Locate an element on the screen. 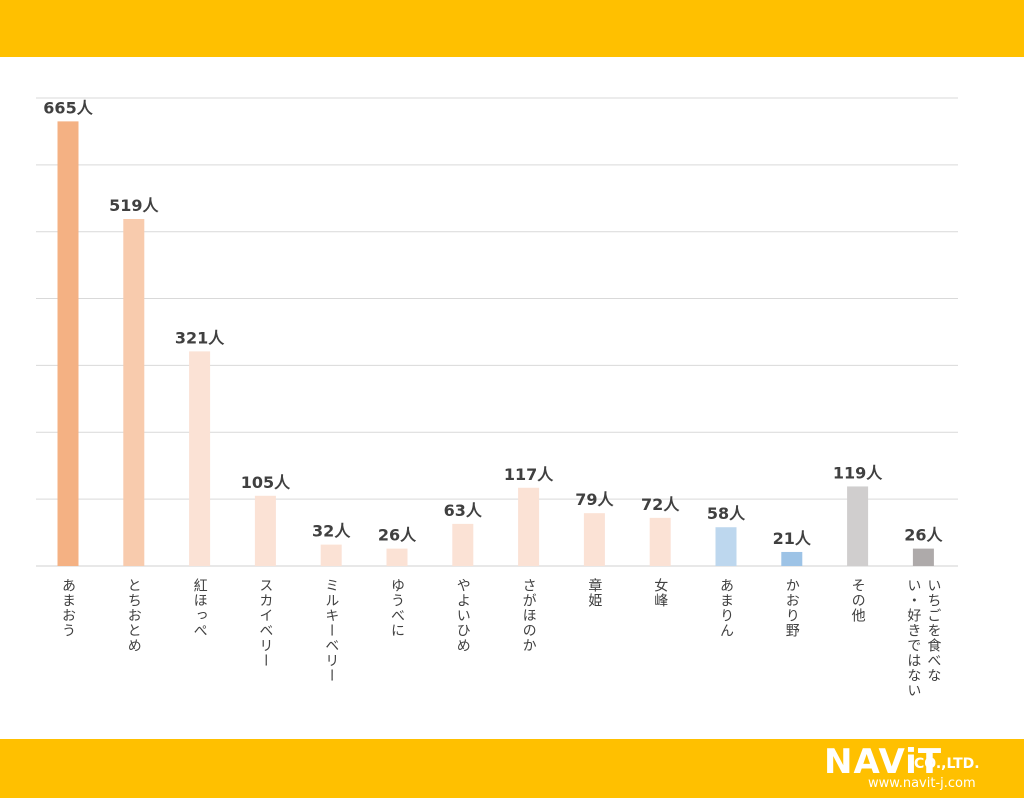 The width and height of the screenshot is (1024, 798). category-label: スカイベリー is located at coordinates (265, 623).